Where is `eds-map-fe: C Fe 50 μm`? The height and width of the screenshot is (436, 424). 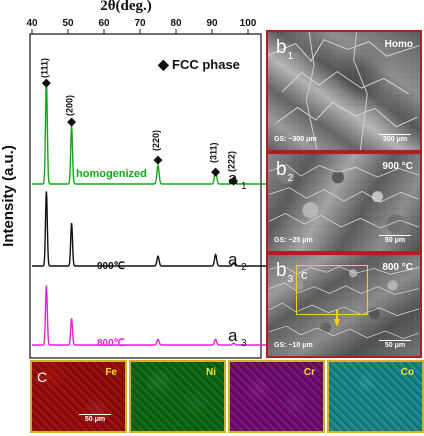 eds-map-fe: C Fe 50 μm is located at coordinates (78, 396).